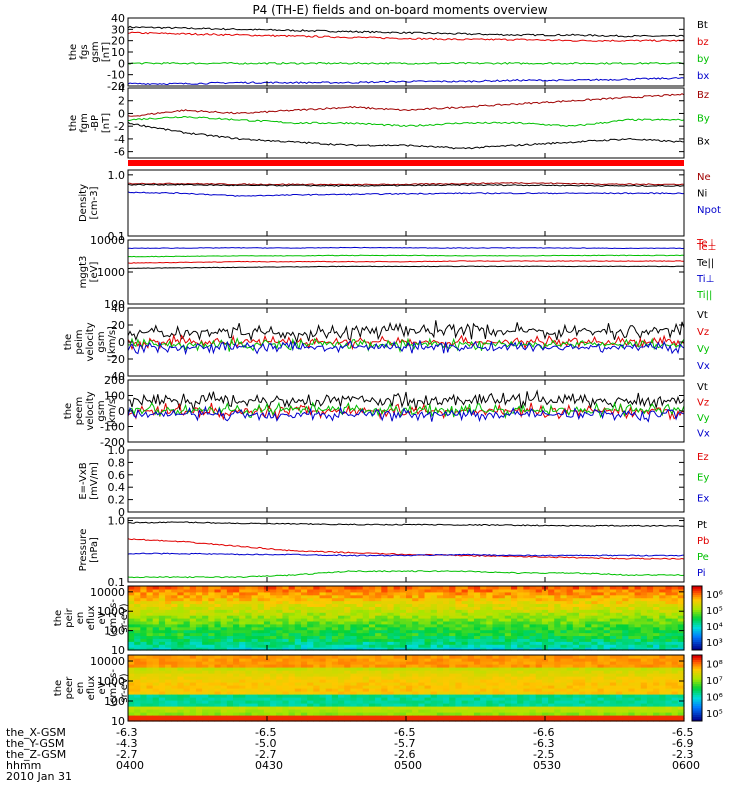 Image resolution: width=750 pixels, height=800 pixels. I want to click on y-axis-label-line: [eV], so click(94, 272).